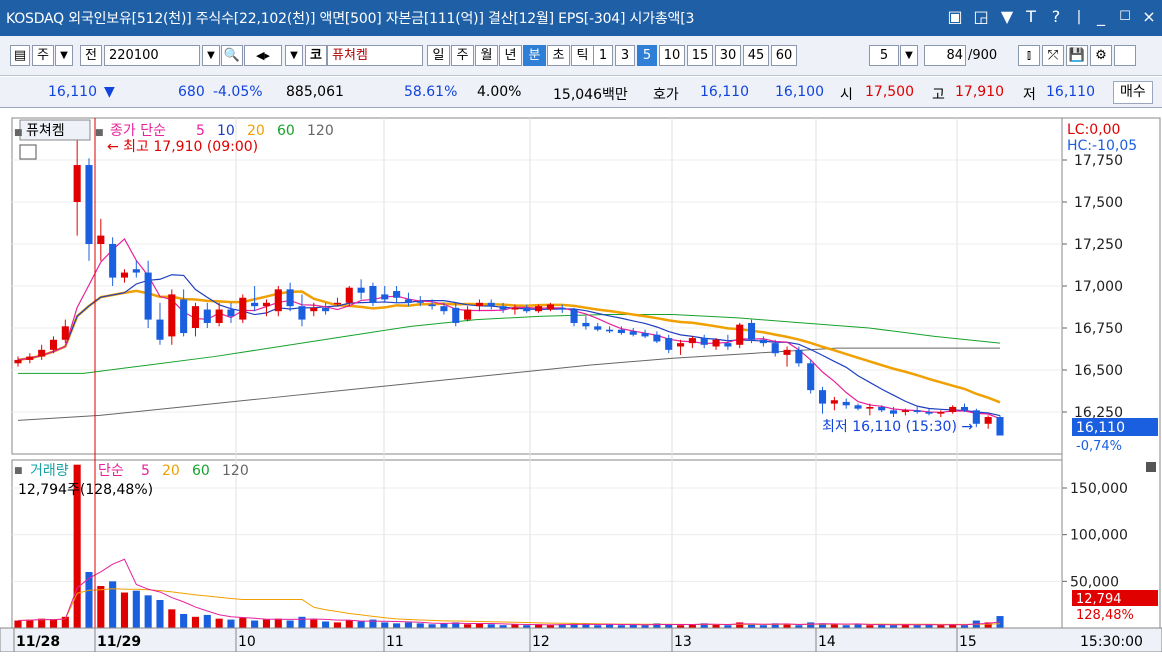 Image resolution: width=1162 pixels, height=656 pixels. I want to click on maximize-icon: ☐, so click(1125, 16).